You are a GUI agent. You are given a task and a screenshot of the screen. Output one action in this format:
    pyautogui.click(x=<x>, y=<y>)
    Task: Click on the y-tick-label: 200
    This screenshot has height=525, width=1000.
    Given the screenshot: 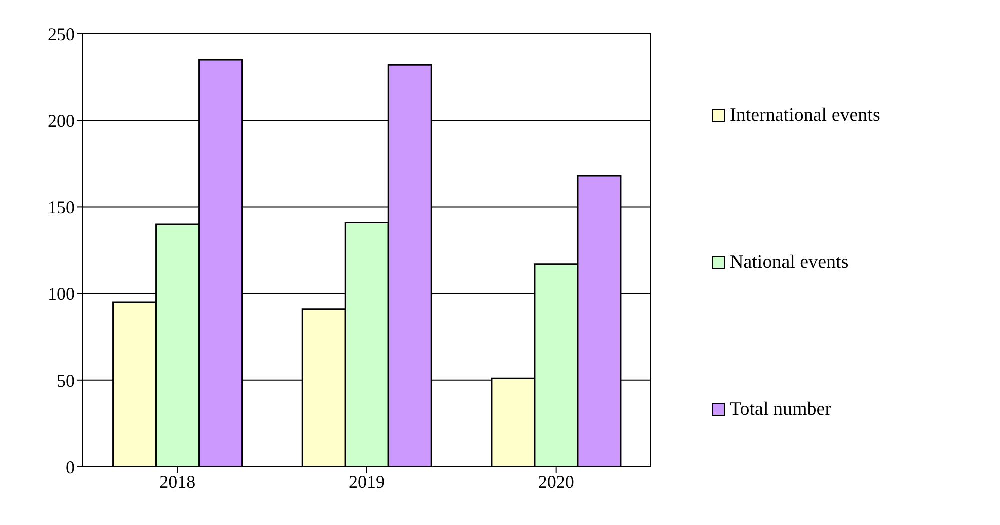 What is the action you would take?
    pyautogui.click(x=61, y=120)
    